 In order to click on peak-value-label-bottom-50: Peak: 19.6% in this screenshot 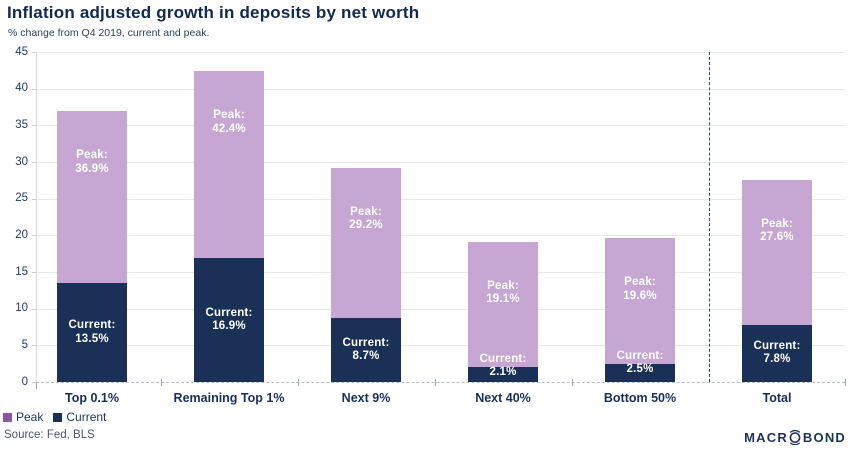, I will do `click(640, 289)`.